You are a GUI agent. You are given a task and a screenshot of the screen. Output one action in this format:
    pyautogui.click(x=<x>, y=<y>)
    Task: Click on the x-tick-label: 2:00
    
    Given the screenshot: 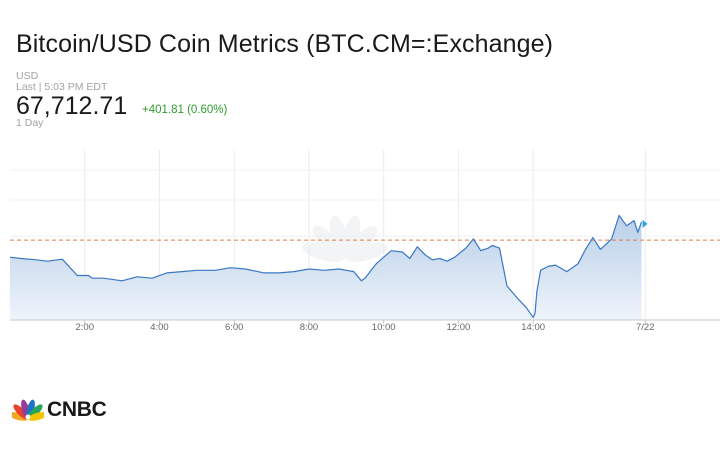 What is the action you would take?
    pyautogui.click(x=84, y=327)
    